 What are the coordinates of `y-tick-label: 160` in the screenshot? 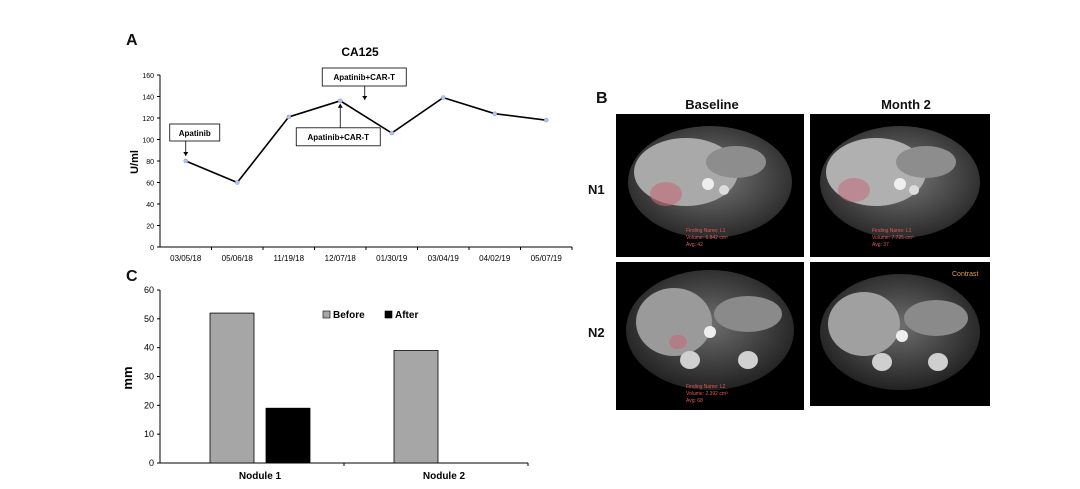 It's located at (148, 76).